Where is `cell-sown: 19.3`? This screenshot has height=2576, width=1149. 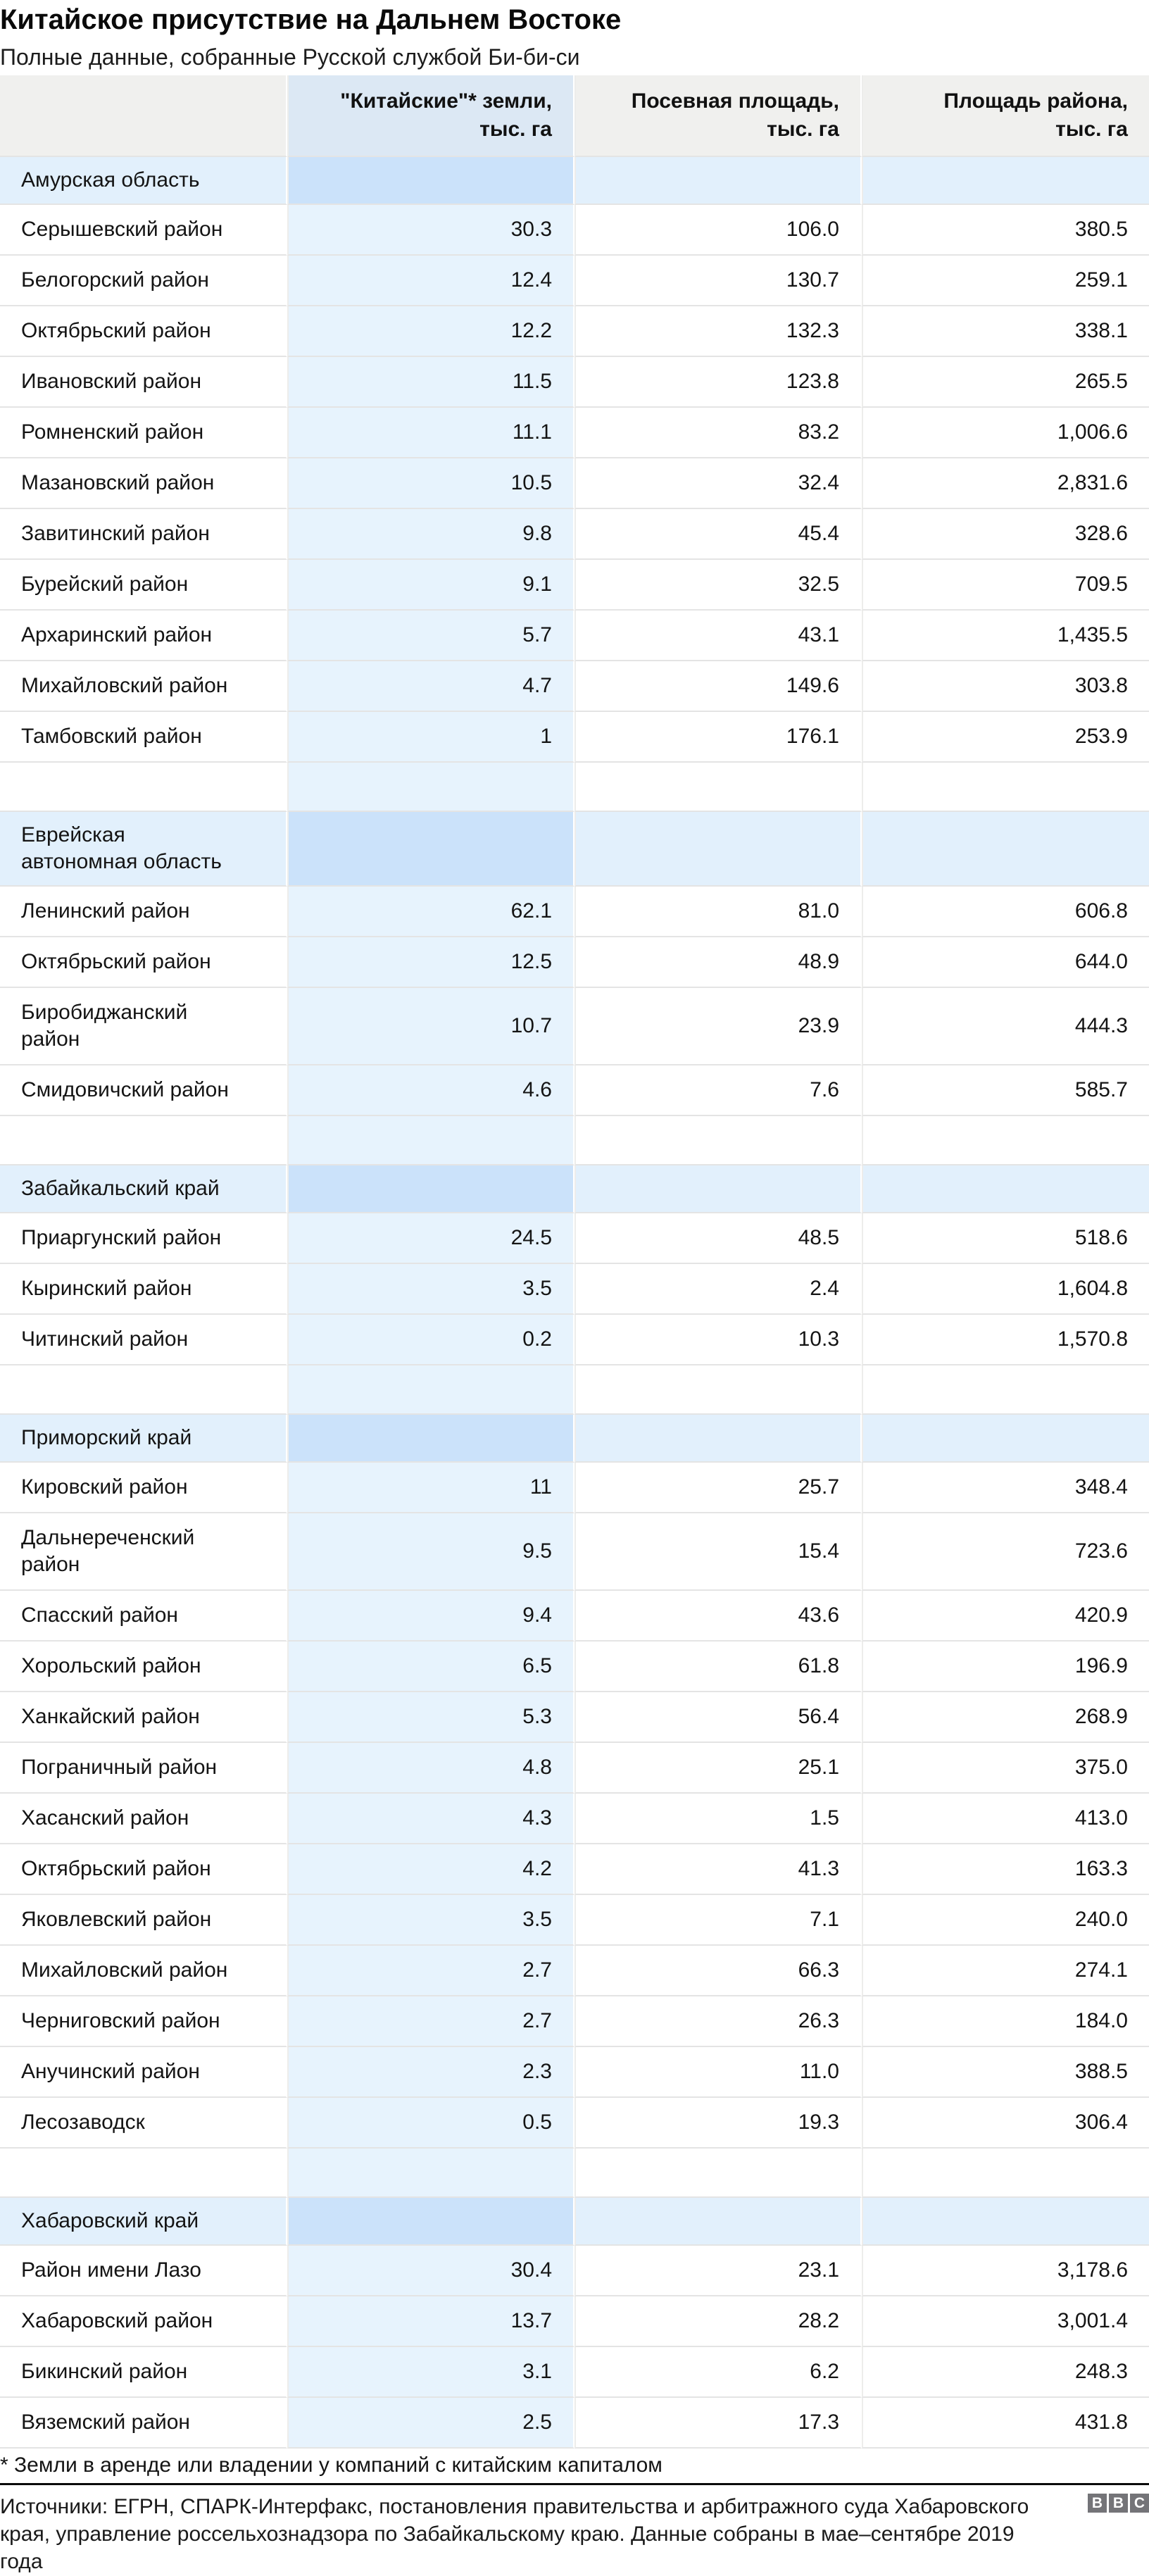
cell-sown: 19.3 is located at coordinates (718, 2123).